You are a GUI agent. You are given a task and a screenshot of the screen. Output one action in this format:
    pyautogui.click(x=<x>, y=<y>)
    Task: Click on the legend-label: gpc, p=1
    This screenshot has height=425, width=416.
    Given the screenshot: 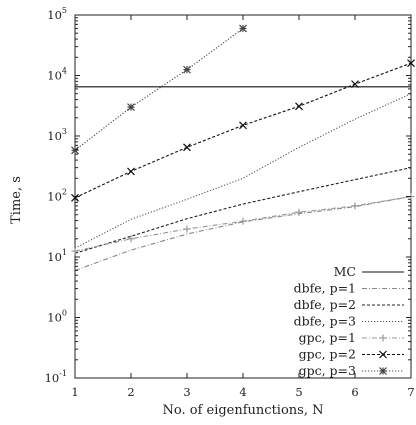 What is the action you would take?
    pyautogui.click(x=327, y=337)
    